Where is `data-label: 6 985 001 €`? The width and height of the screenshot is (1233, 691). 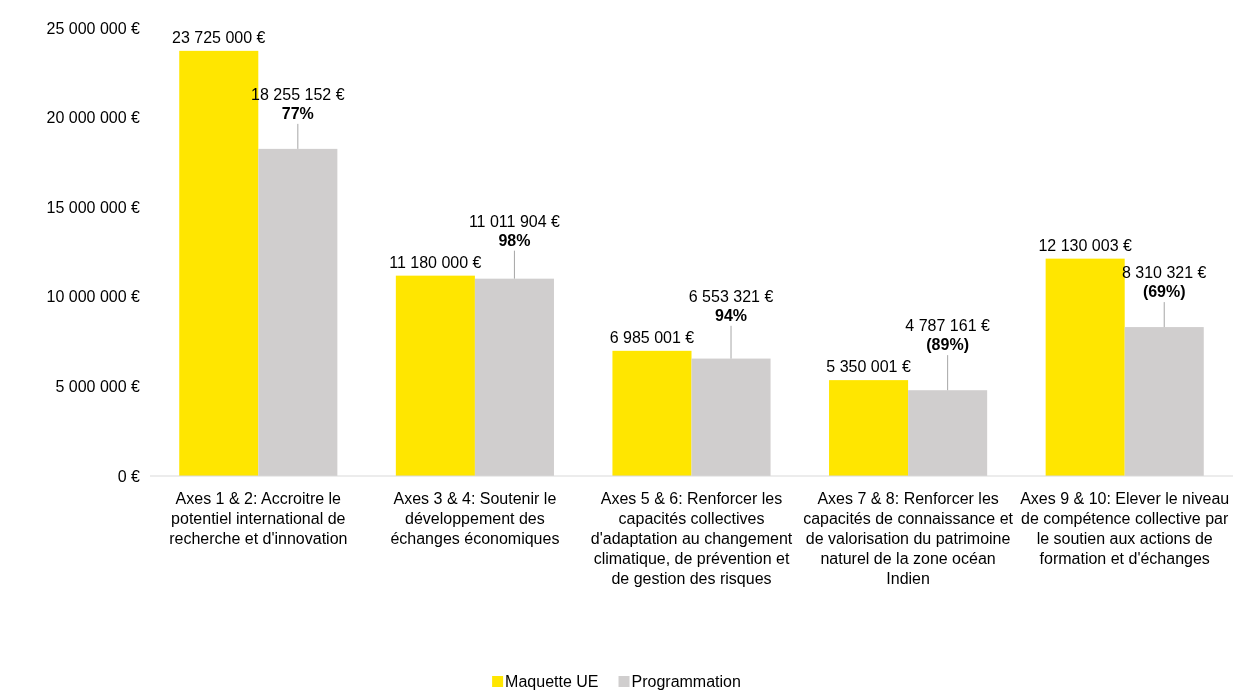
data-label: 6 985 001 € is located at coordinates (652, 337).